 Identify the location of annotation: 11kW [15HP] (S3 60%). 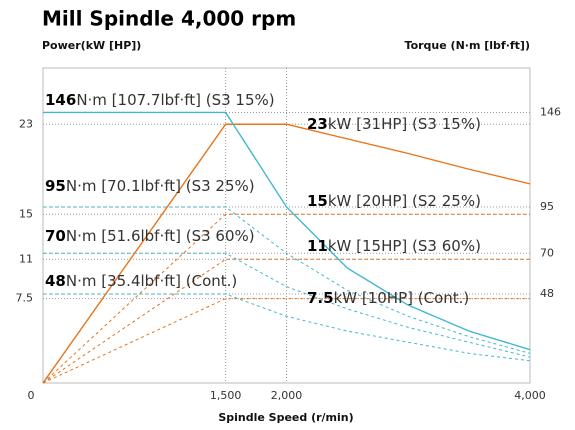
(394, 246).